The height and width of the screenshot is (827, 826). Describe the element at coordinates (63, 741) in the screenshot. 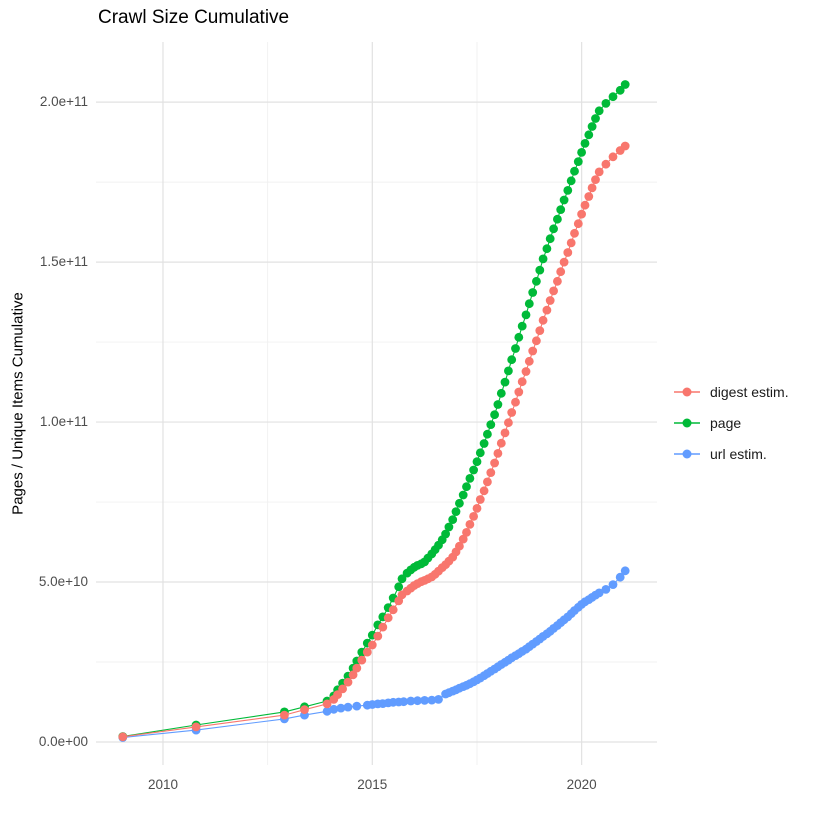

I see `y-tick-label: 0.0e+00` at that location.